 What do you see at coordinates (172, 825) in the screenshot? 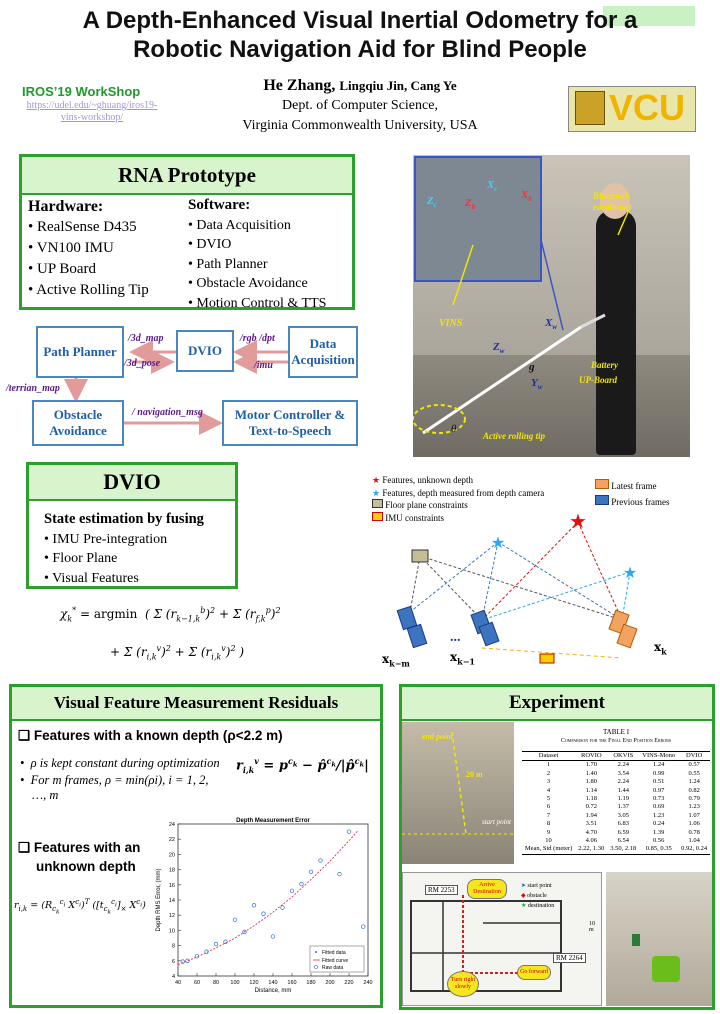
I see `y-tick-label: 24` at bounding box center [172, 825].